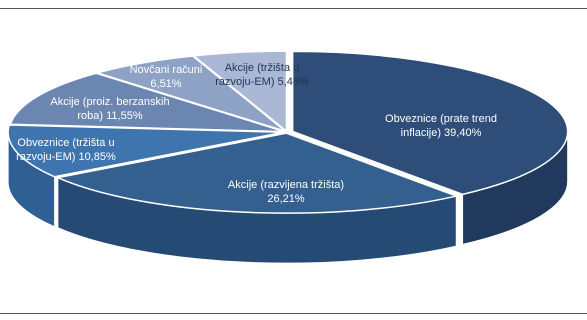  What do you see at coordinates (286, 192) in the screenshot?
I see `slice-label: Akcije (razvijena tržišta) 26,21%` at bounding box center [286, 192].